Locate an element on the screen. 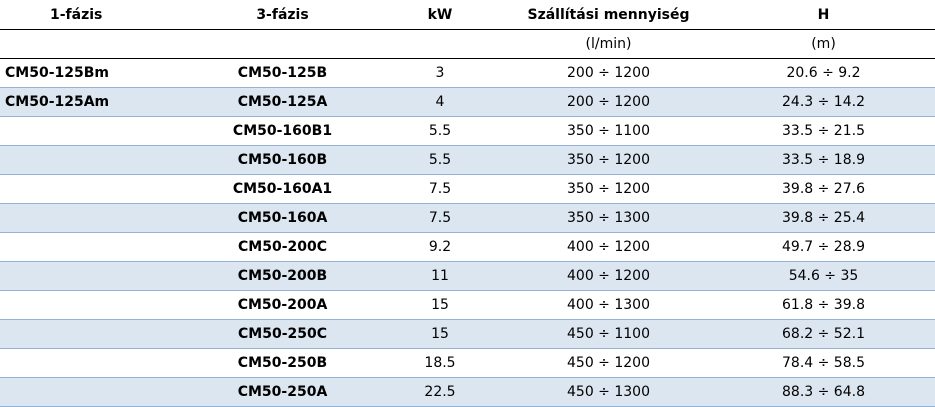 This screenshot has width=935, height=407. table-row: CM50-250C 15 450 ÷ 1100 68.2 ÷ 52.1 is located at coordinates (467, 334).